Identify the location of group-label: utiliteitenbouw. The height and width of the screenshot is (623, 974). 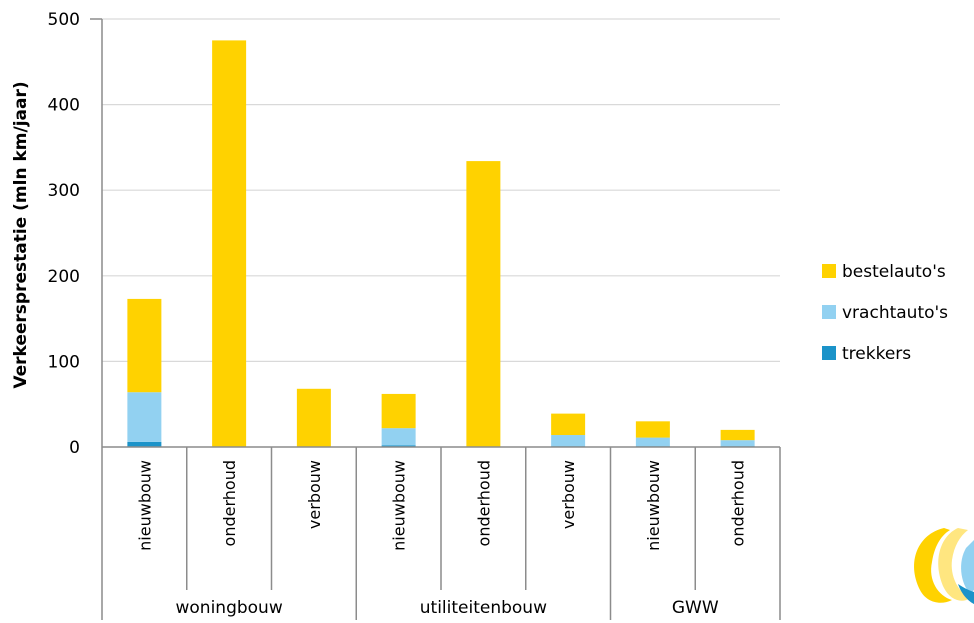
(483, 608).